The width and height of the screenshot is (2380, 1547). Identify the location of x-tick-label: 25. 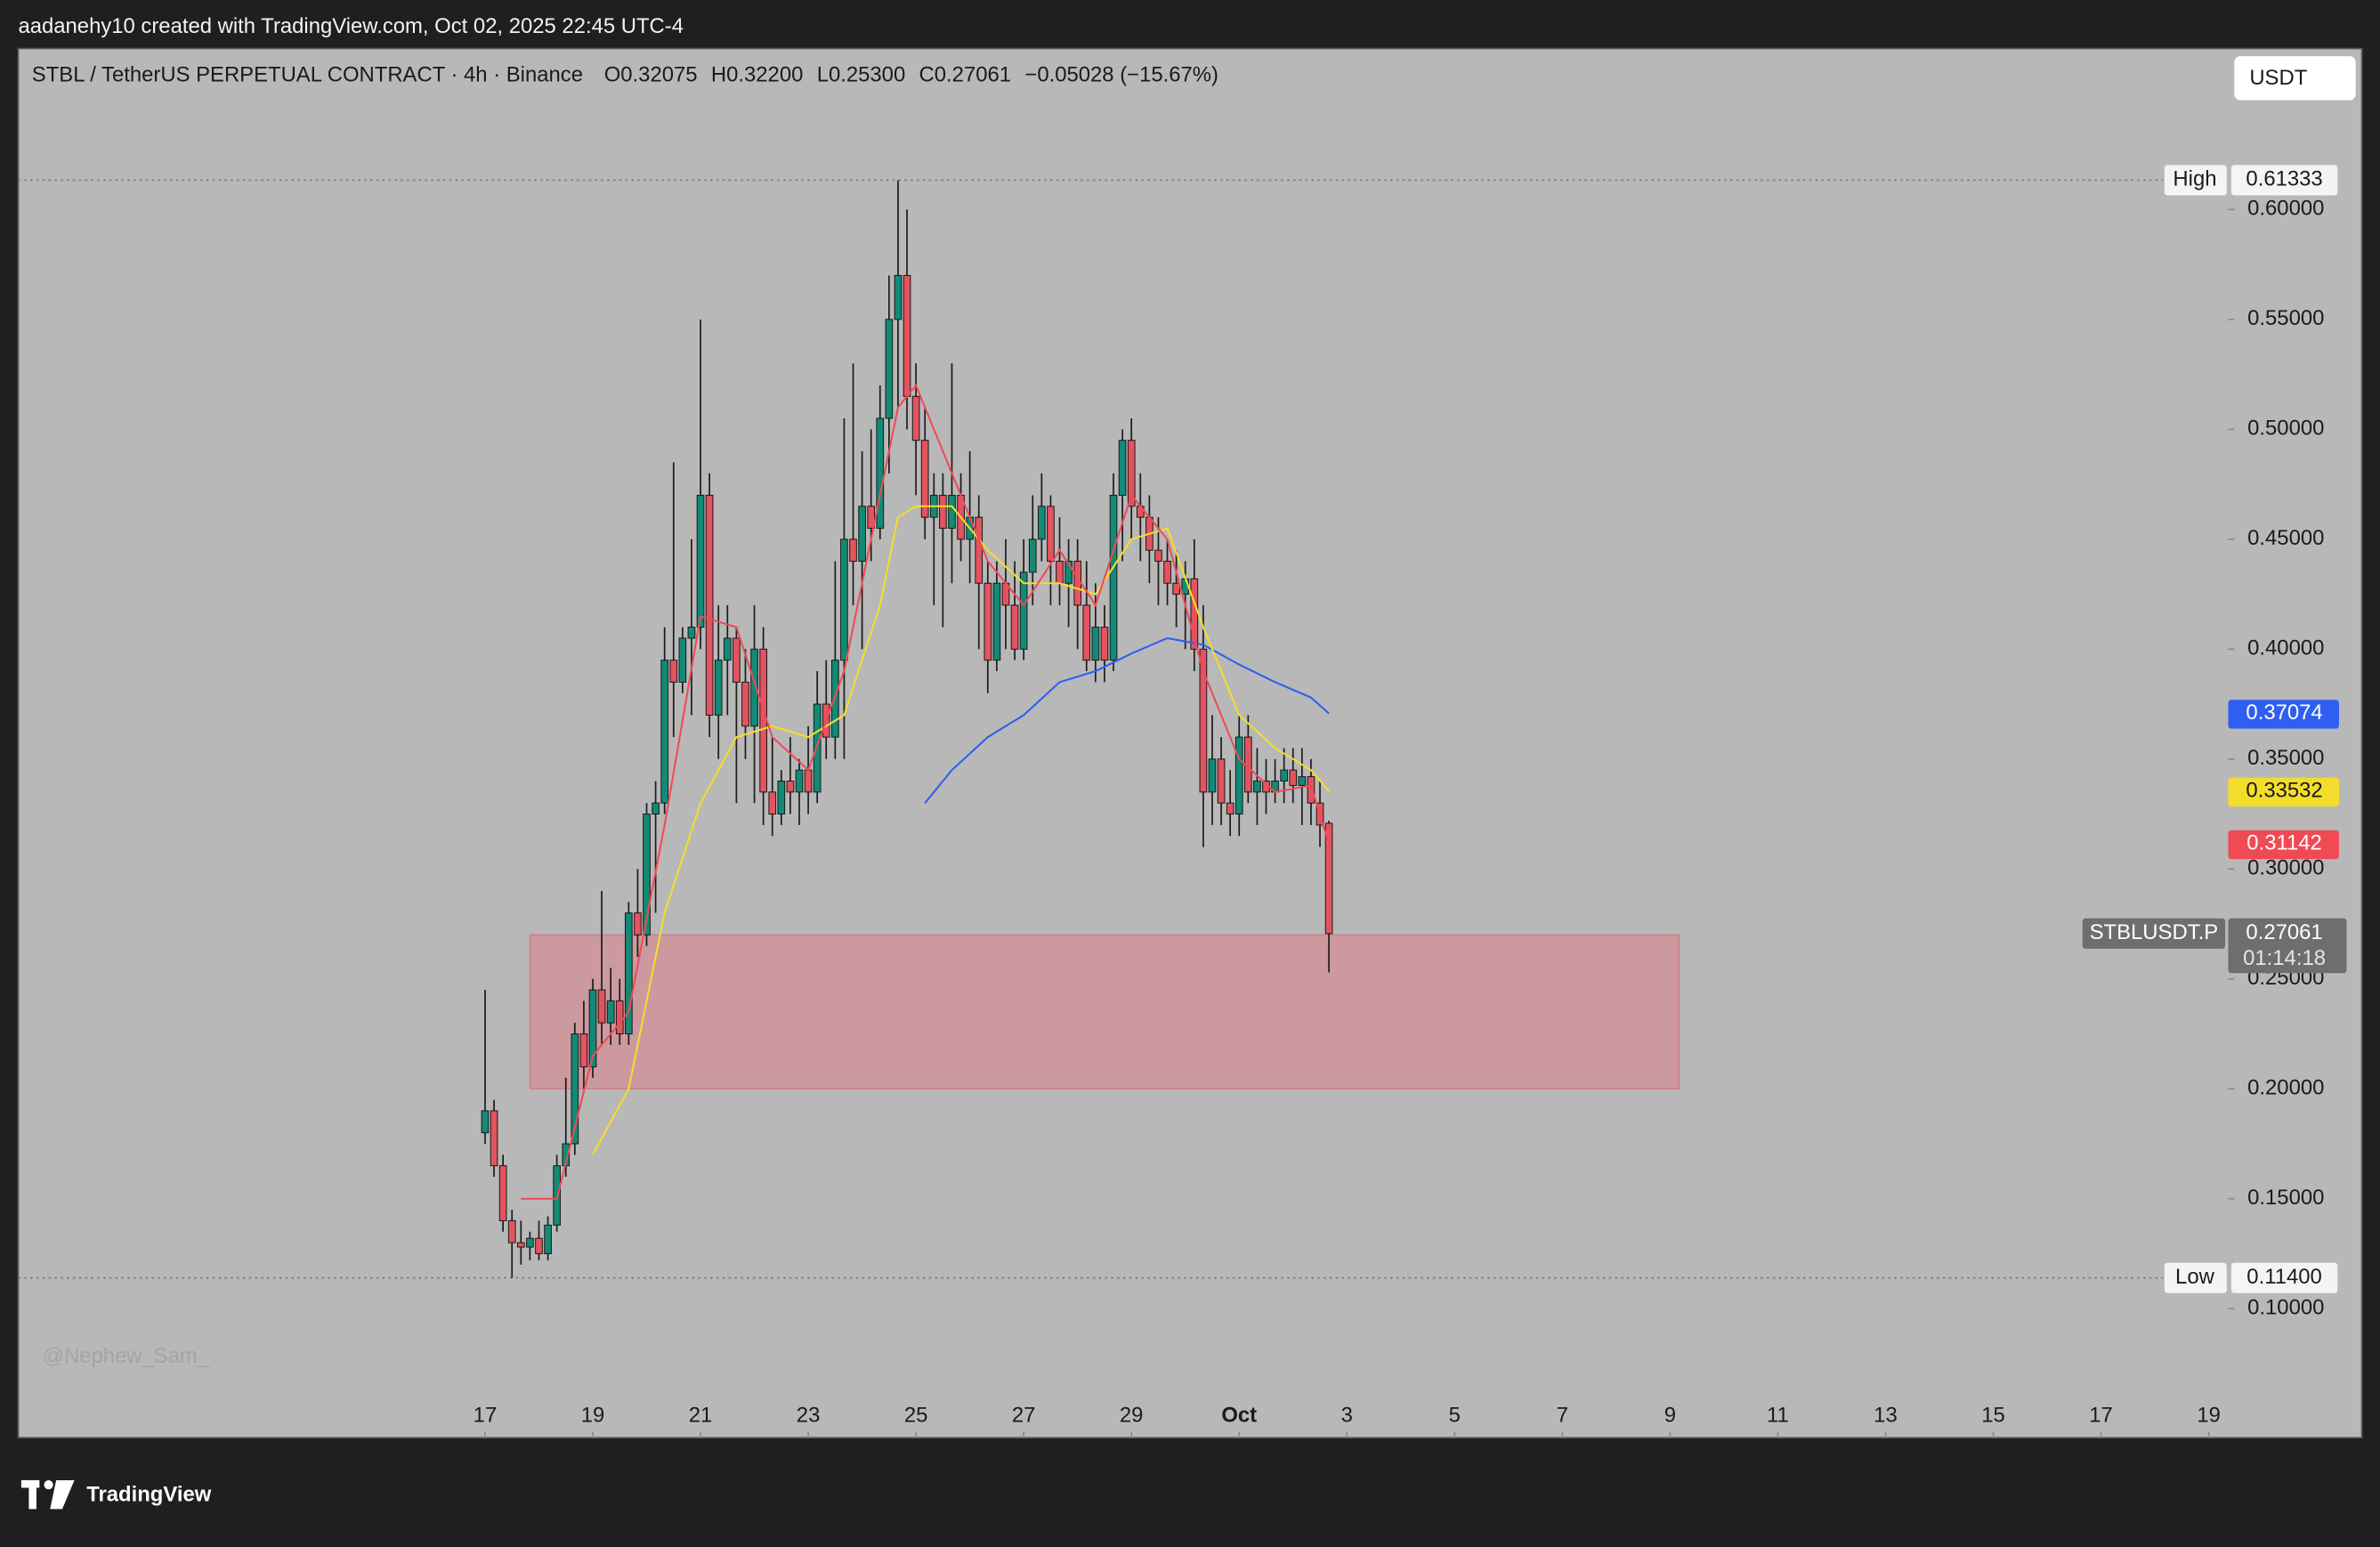
(916, 1416).